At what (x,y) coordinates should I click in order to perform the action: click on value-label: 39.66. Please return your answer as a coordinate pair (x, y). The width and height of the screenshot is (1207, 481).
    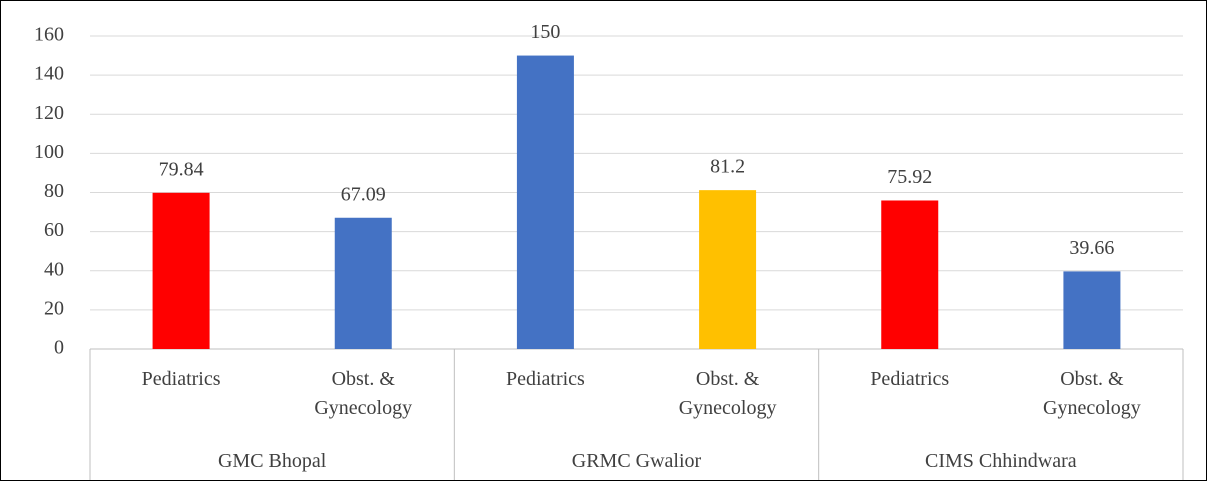
    Looking at the image, I should click on (1091, 248).